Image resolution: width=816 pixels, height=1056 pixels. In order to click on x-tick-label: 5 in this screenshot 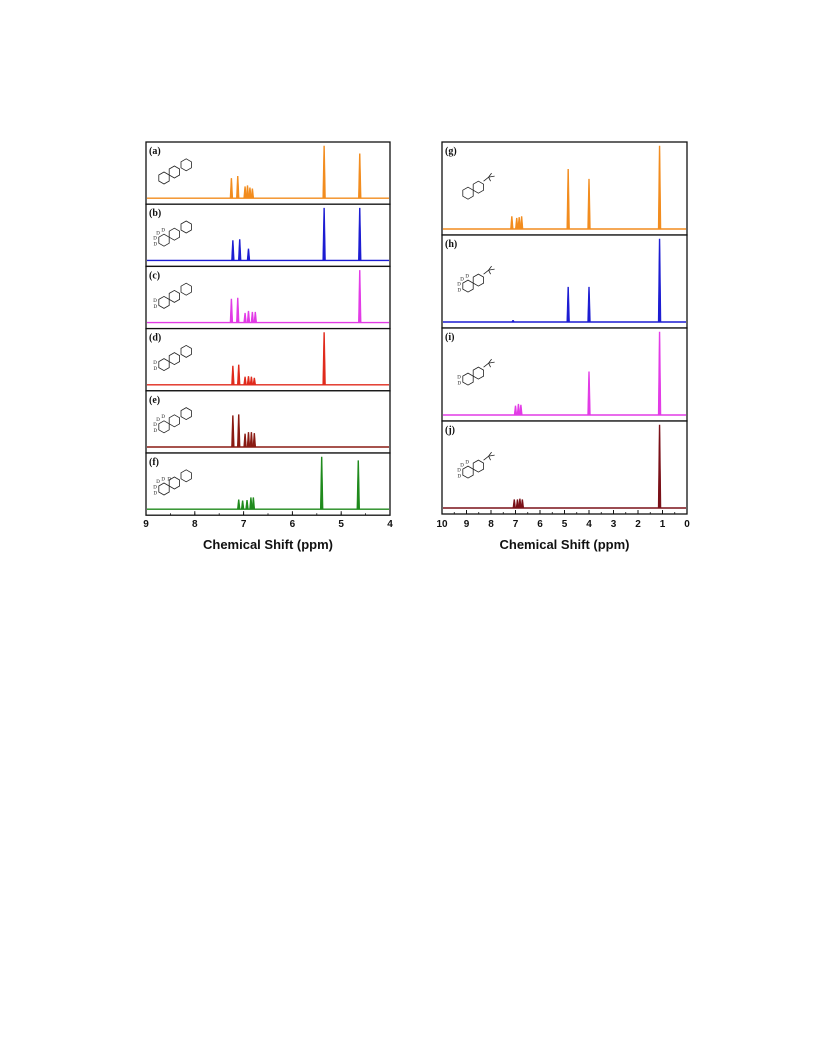, I will do `click(565, 524)`.